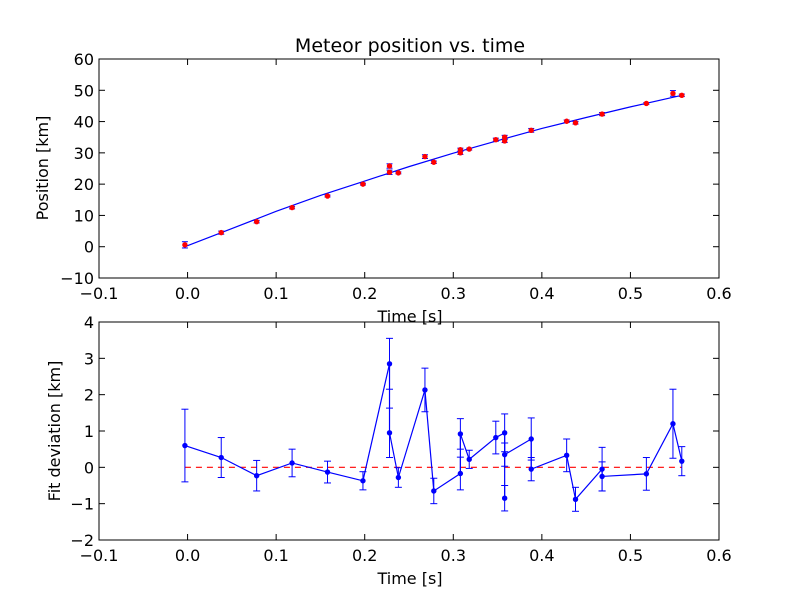  Describe the element at coordinates (275, 293) in the screenshot. I see `position-x-tick-label: 0.1` at that location.